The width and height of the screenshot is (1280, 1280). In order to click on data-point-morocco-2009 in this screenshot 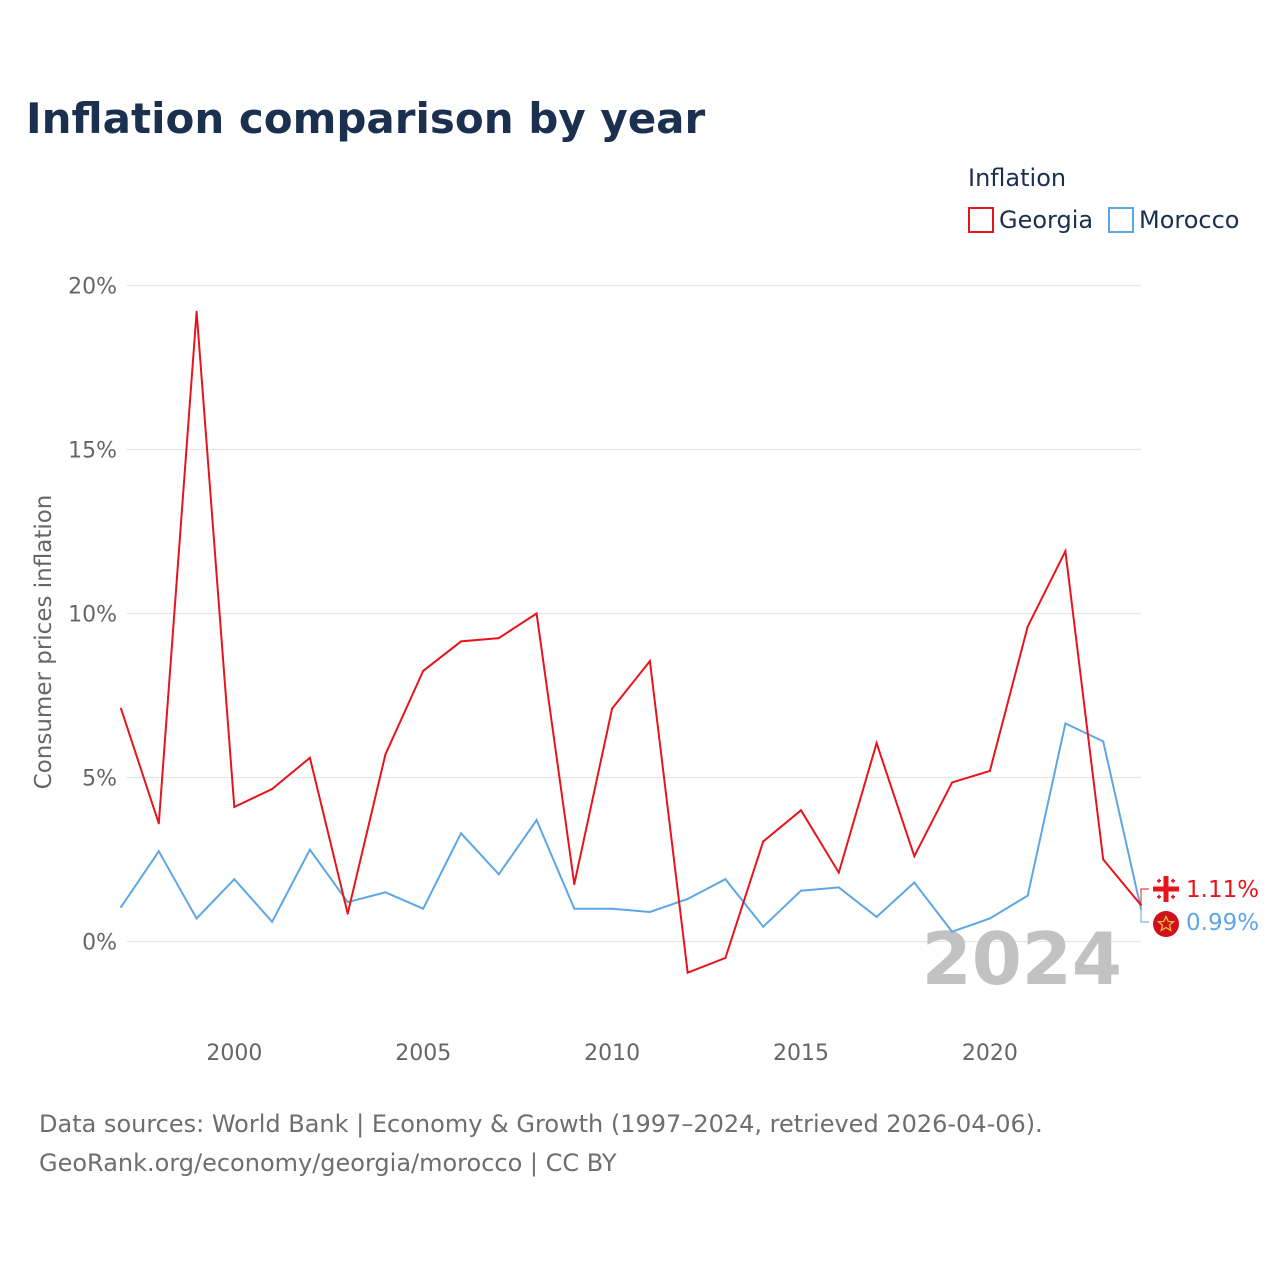, I will do `click(574, 908)`.